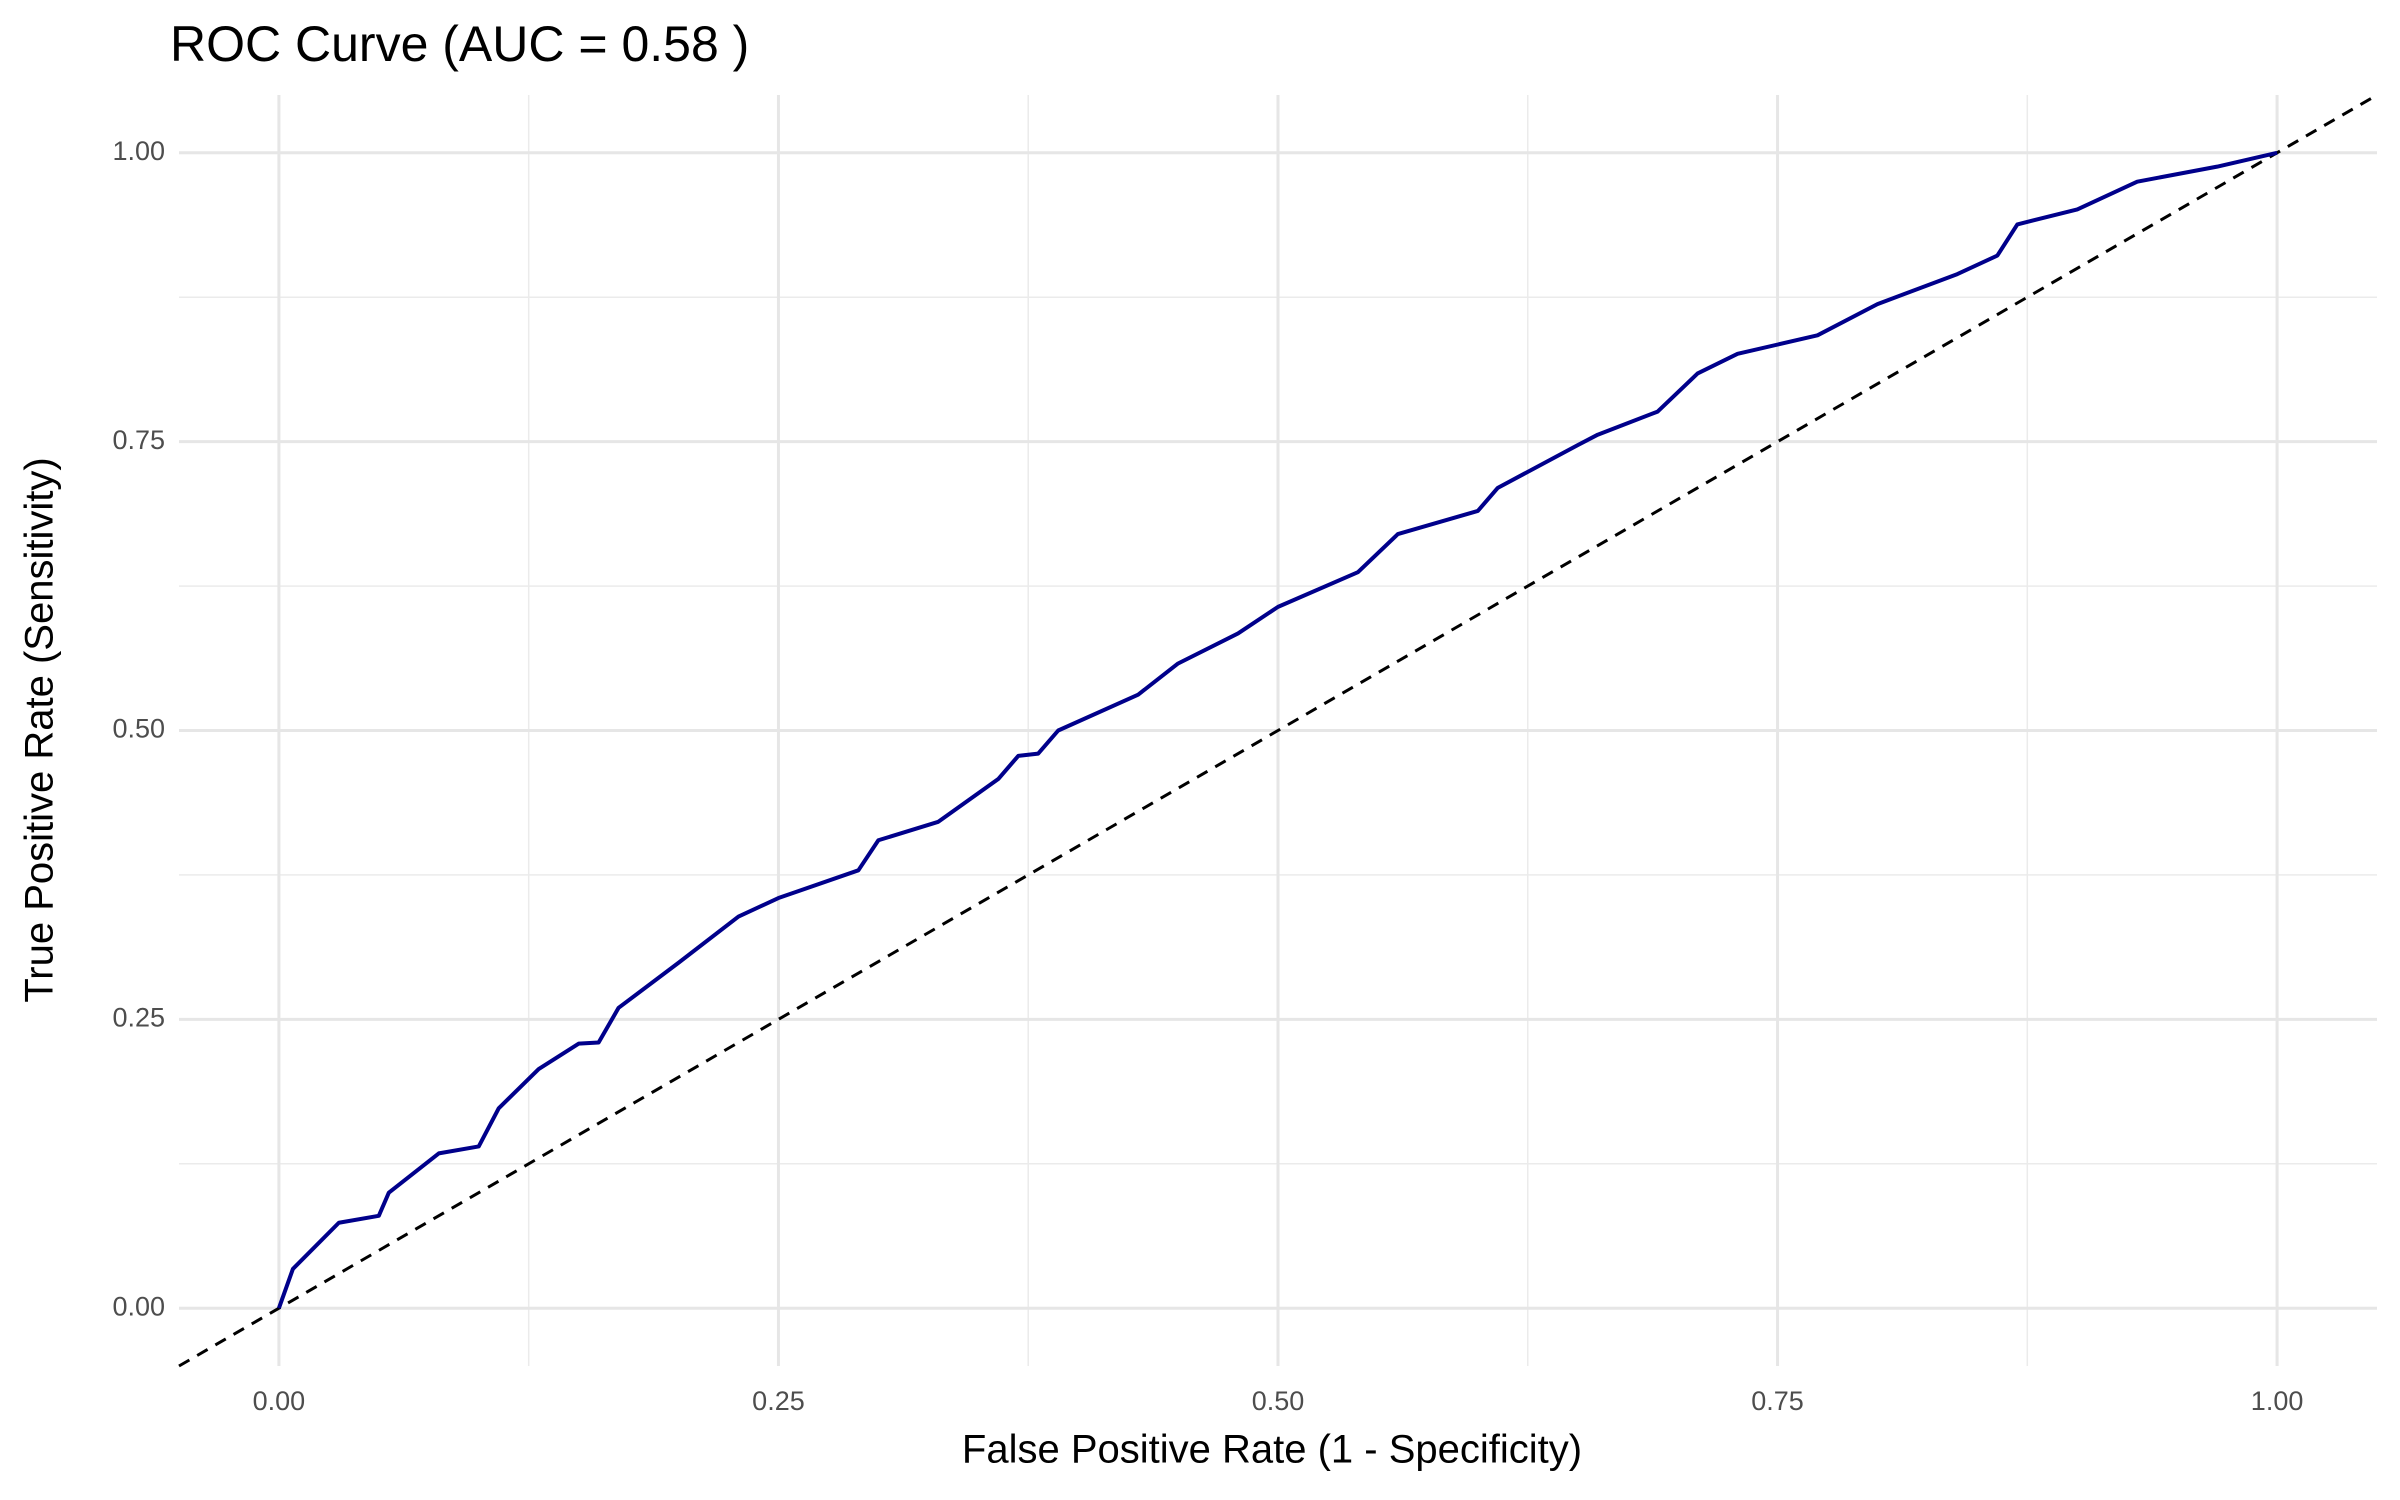  Describe the element at coordinates (2277, 1401) in the screenshot. I see `x-tick-label: 1.00` at that location.